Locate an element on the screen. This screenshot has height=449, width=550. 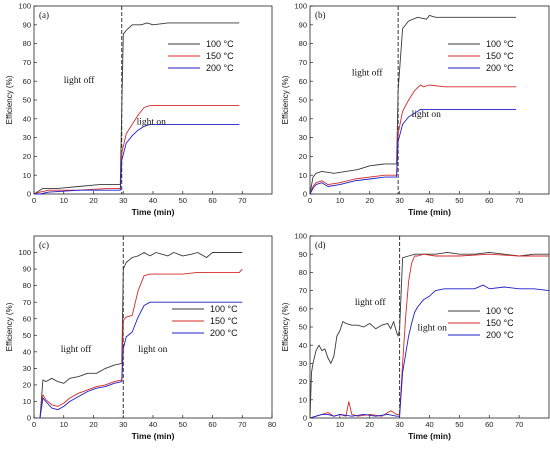
x-tick-label: 80 is located at coordinates (272, 424).